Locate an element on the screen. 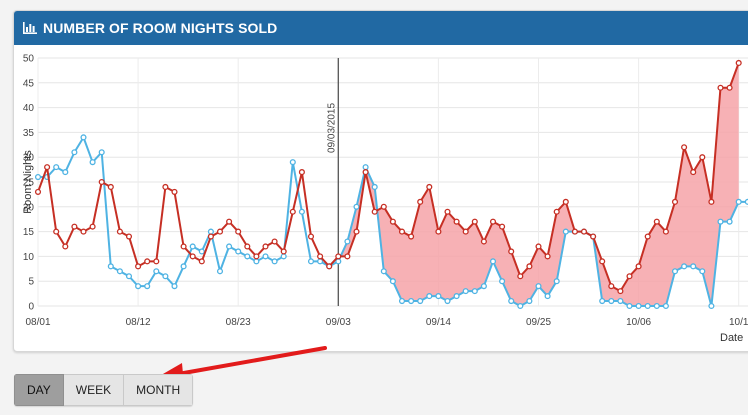  y-tick-label: 45 is located at coordinates (29, 83).